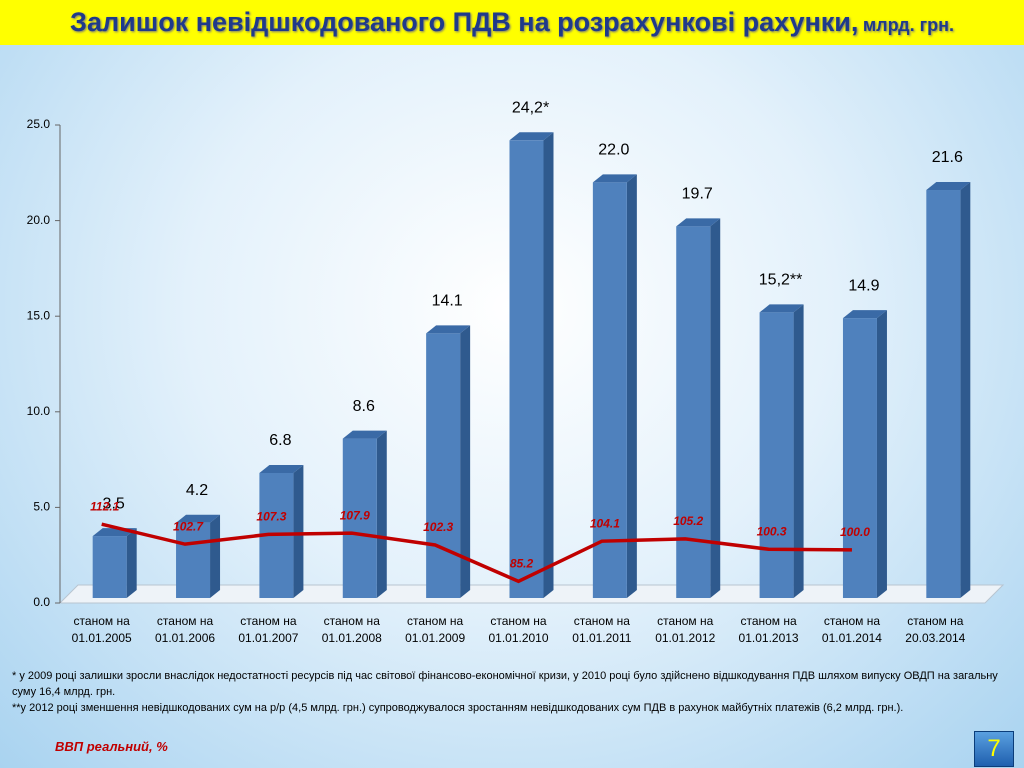 The image size is (1024, 768). I want to click on data-label: 8.6, so click(364, 406).